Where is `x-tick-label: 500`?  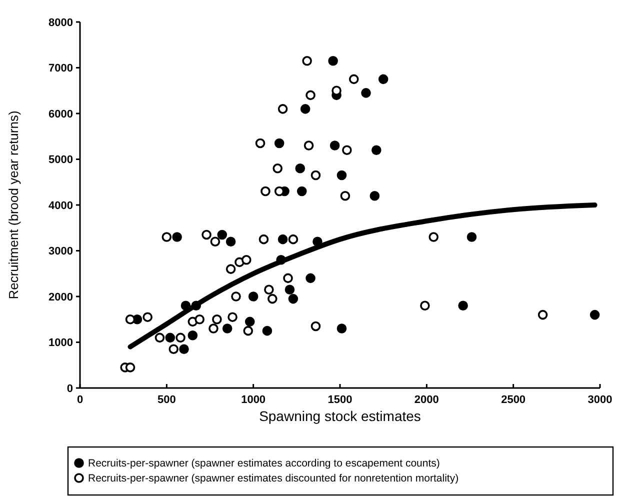 x-tick-label: 500 is located at coordinates (166, 400).